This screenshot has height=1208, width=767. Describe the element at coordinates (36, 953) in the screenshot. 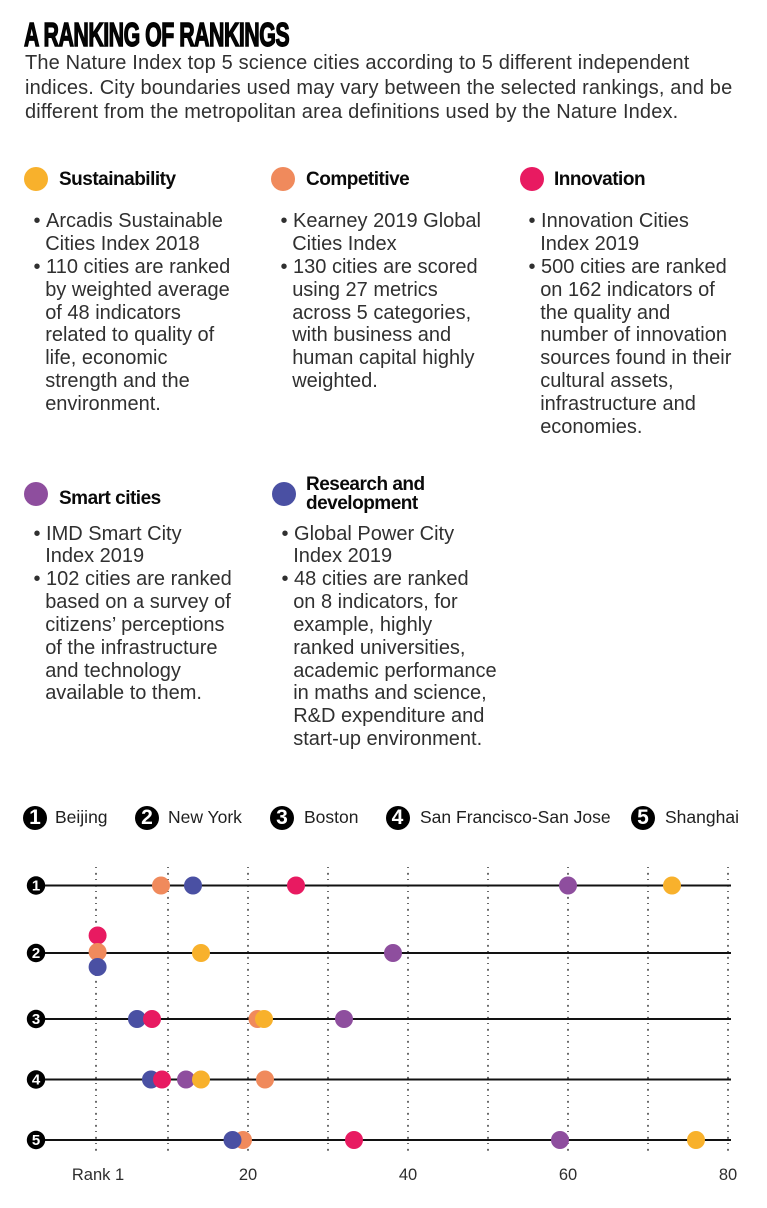

I see `svg-text: 2` at that location.